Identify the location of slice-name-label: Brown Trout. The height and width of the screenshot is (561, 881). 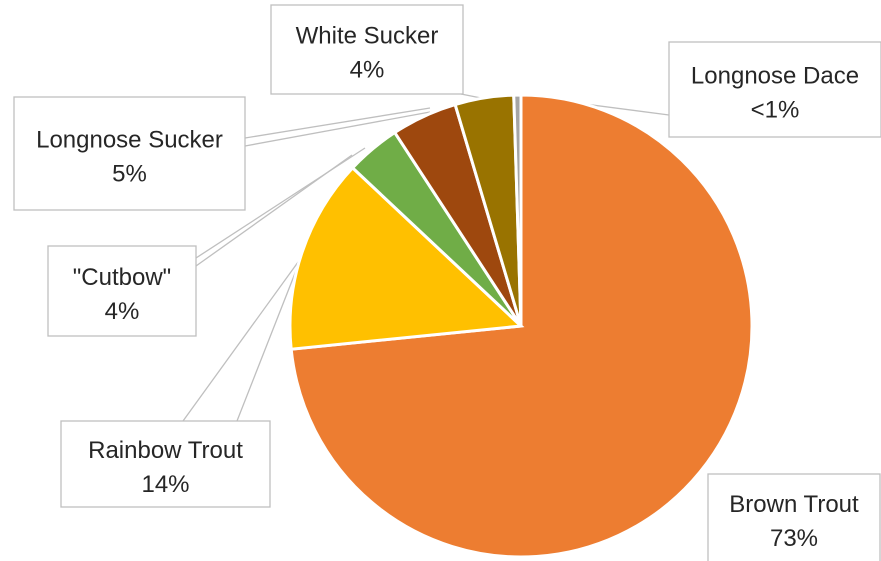
(794, 504).